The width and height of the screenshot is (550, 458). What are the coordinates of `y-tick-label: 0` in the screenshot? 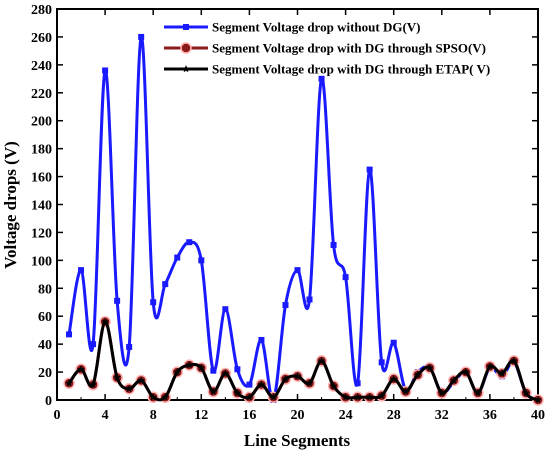 It's located at (48, 401).